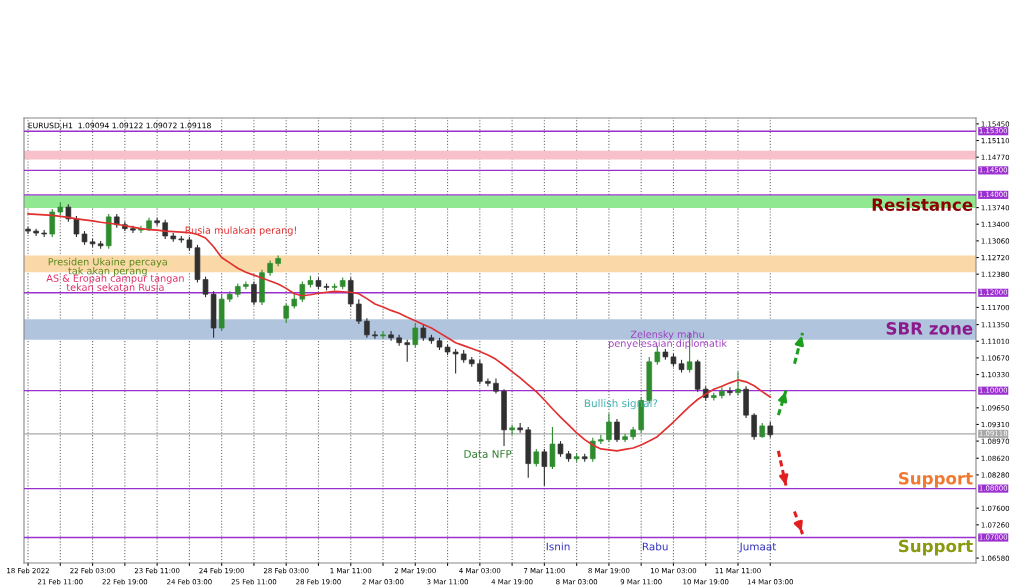  Describe the element at coordinates (758, 547) in the screenshot. I see `annotation: Jumaat` at that location.